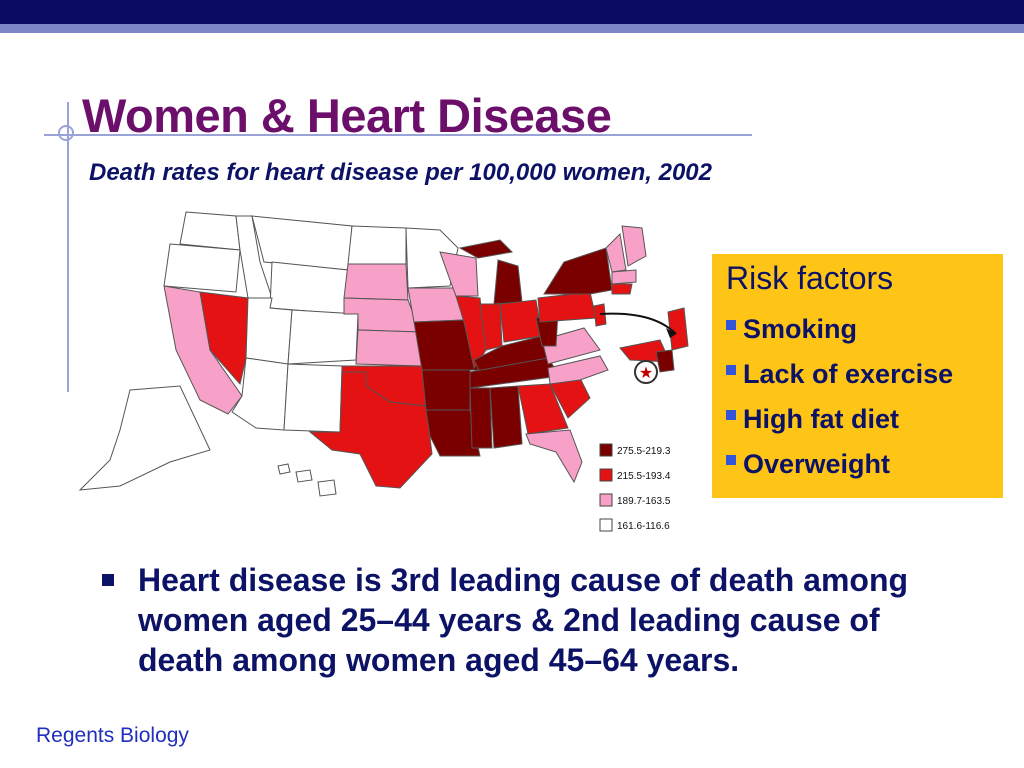 The image size is (1024, 768). What do you see at coordinates (622, 289) in the screenshot?
I see `state-connecticut-ri` at bounding box center [622, 289].